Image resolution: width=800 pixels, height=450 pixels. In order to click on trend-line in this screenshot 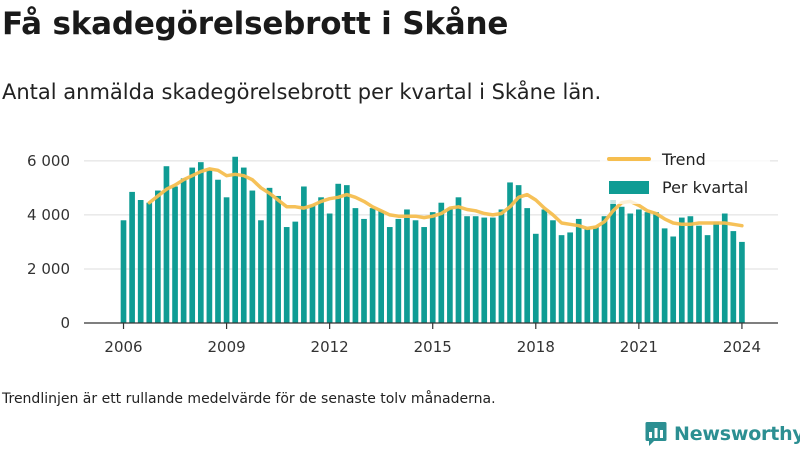, I will do `click(445, 199)`.